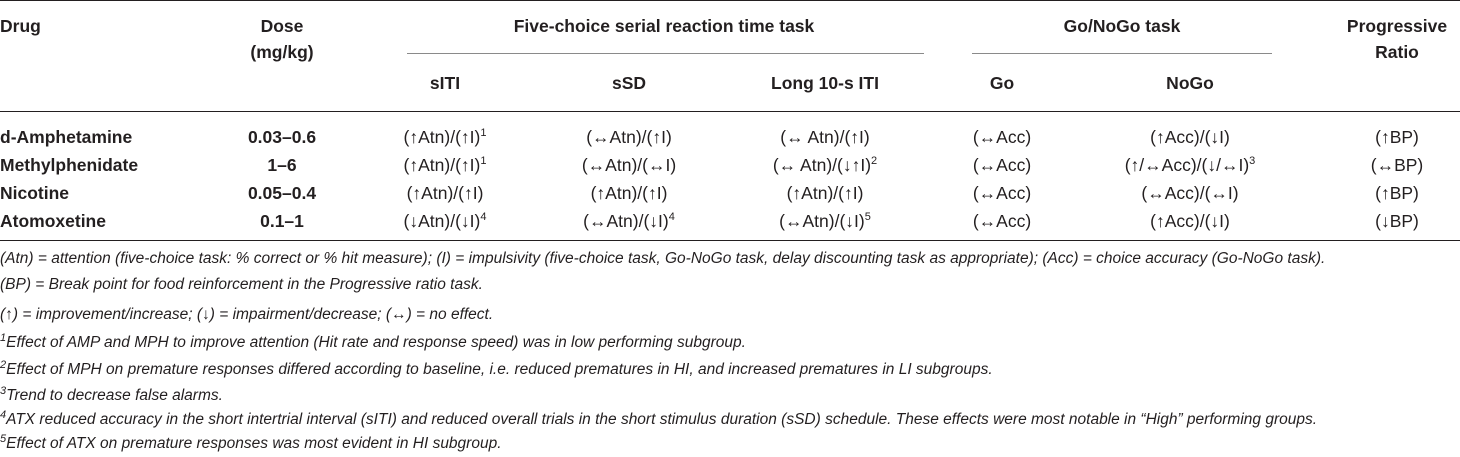 This screenshot has height=457, width=1460. Describe the element at coordinates (1190, 193) in the screenshot. I see `cell-nogo: (↔Acc)/(↔I)` at that location.